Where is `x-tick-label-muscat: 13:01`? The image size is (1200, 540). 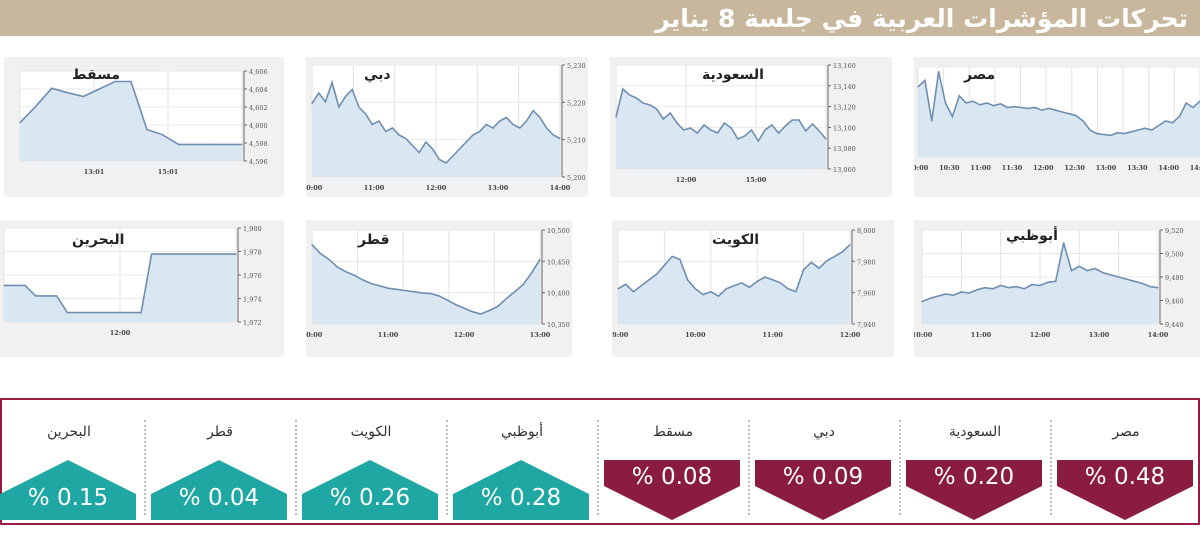 x-tick-label-muscat: 13:01 is located at coordinates (94, 172).